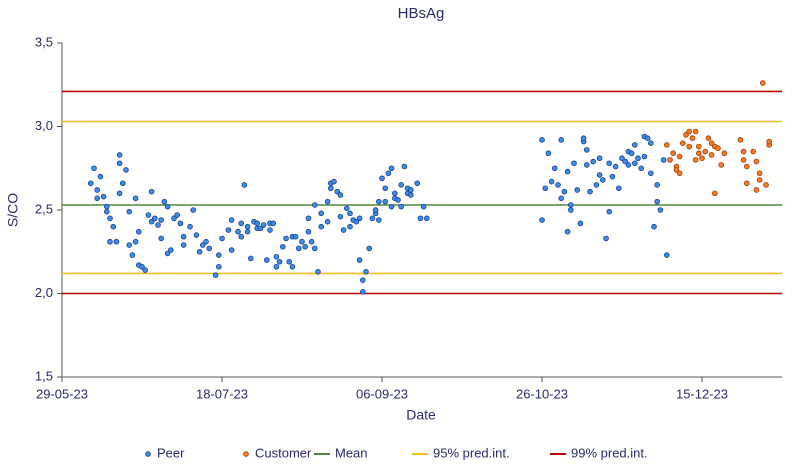  I want to click on x-tick-label: 06-09-23, so click(382, 393).